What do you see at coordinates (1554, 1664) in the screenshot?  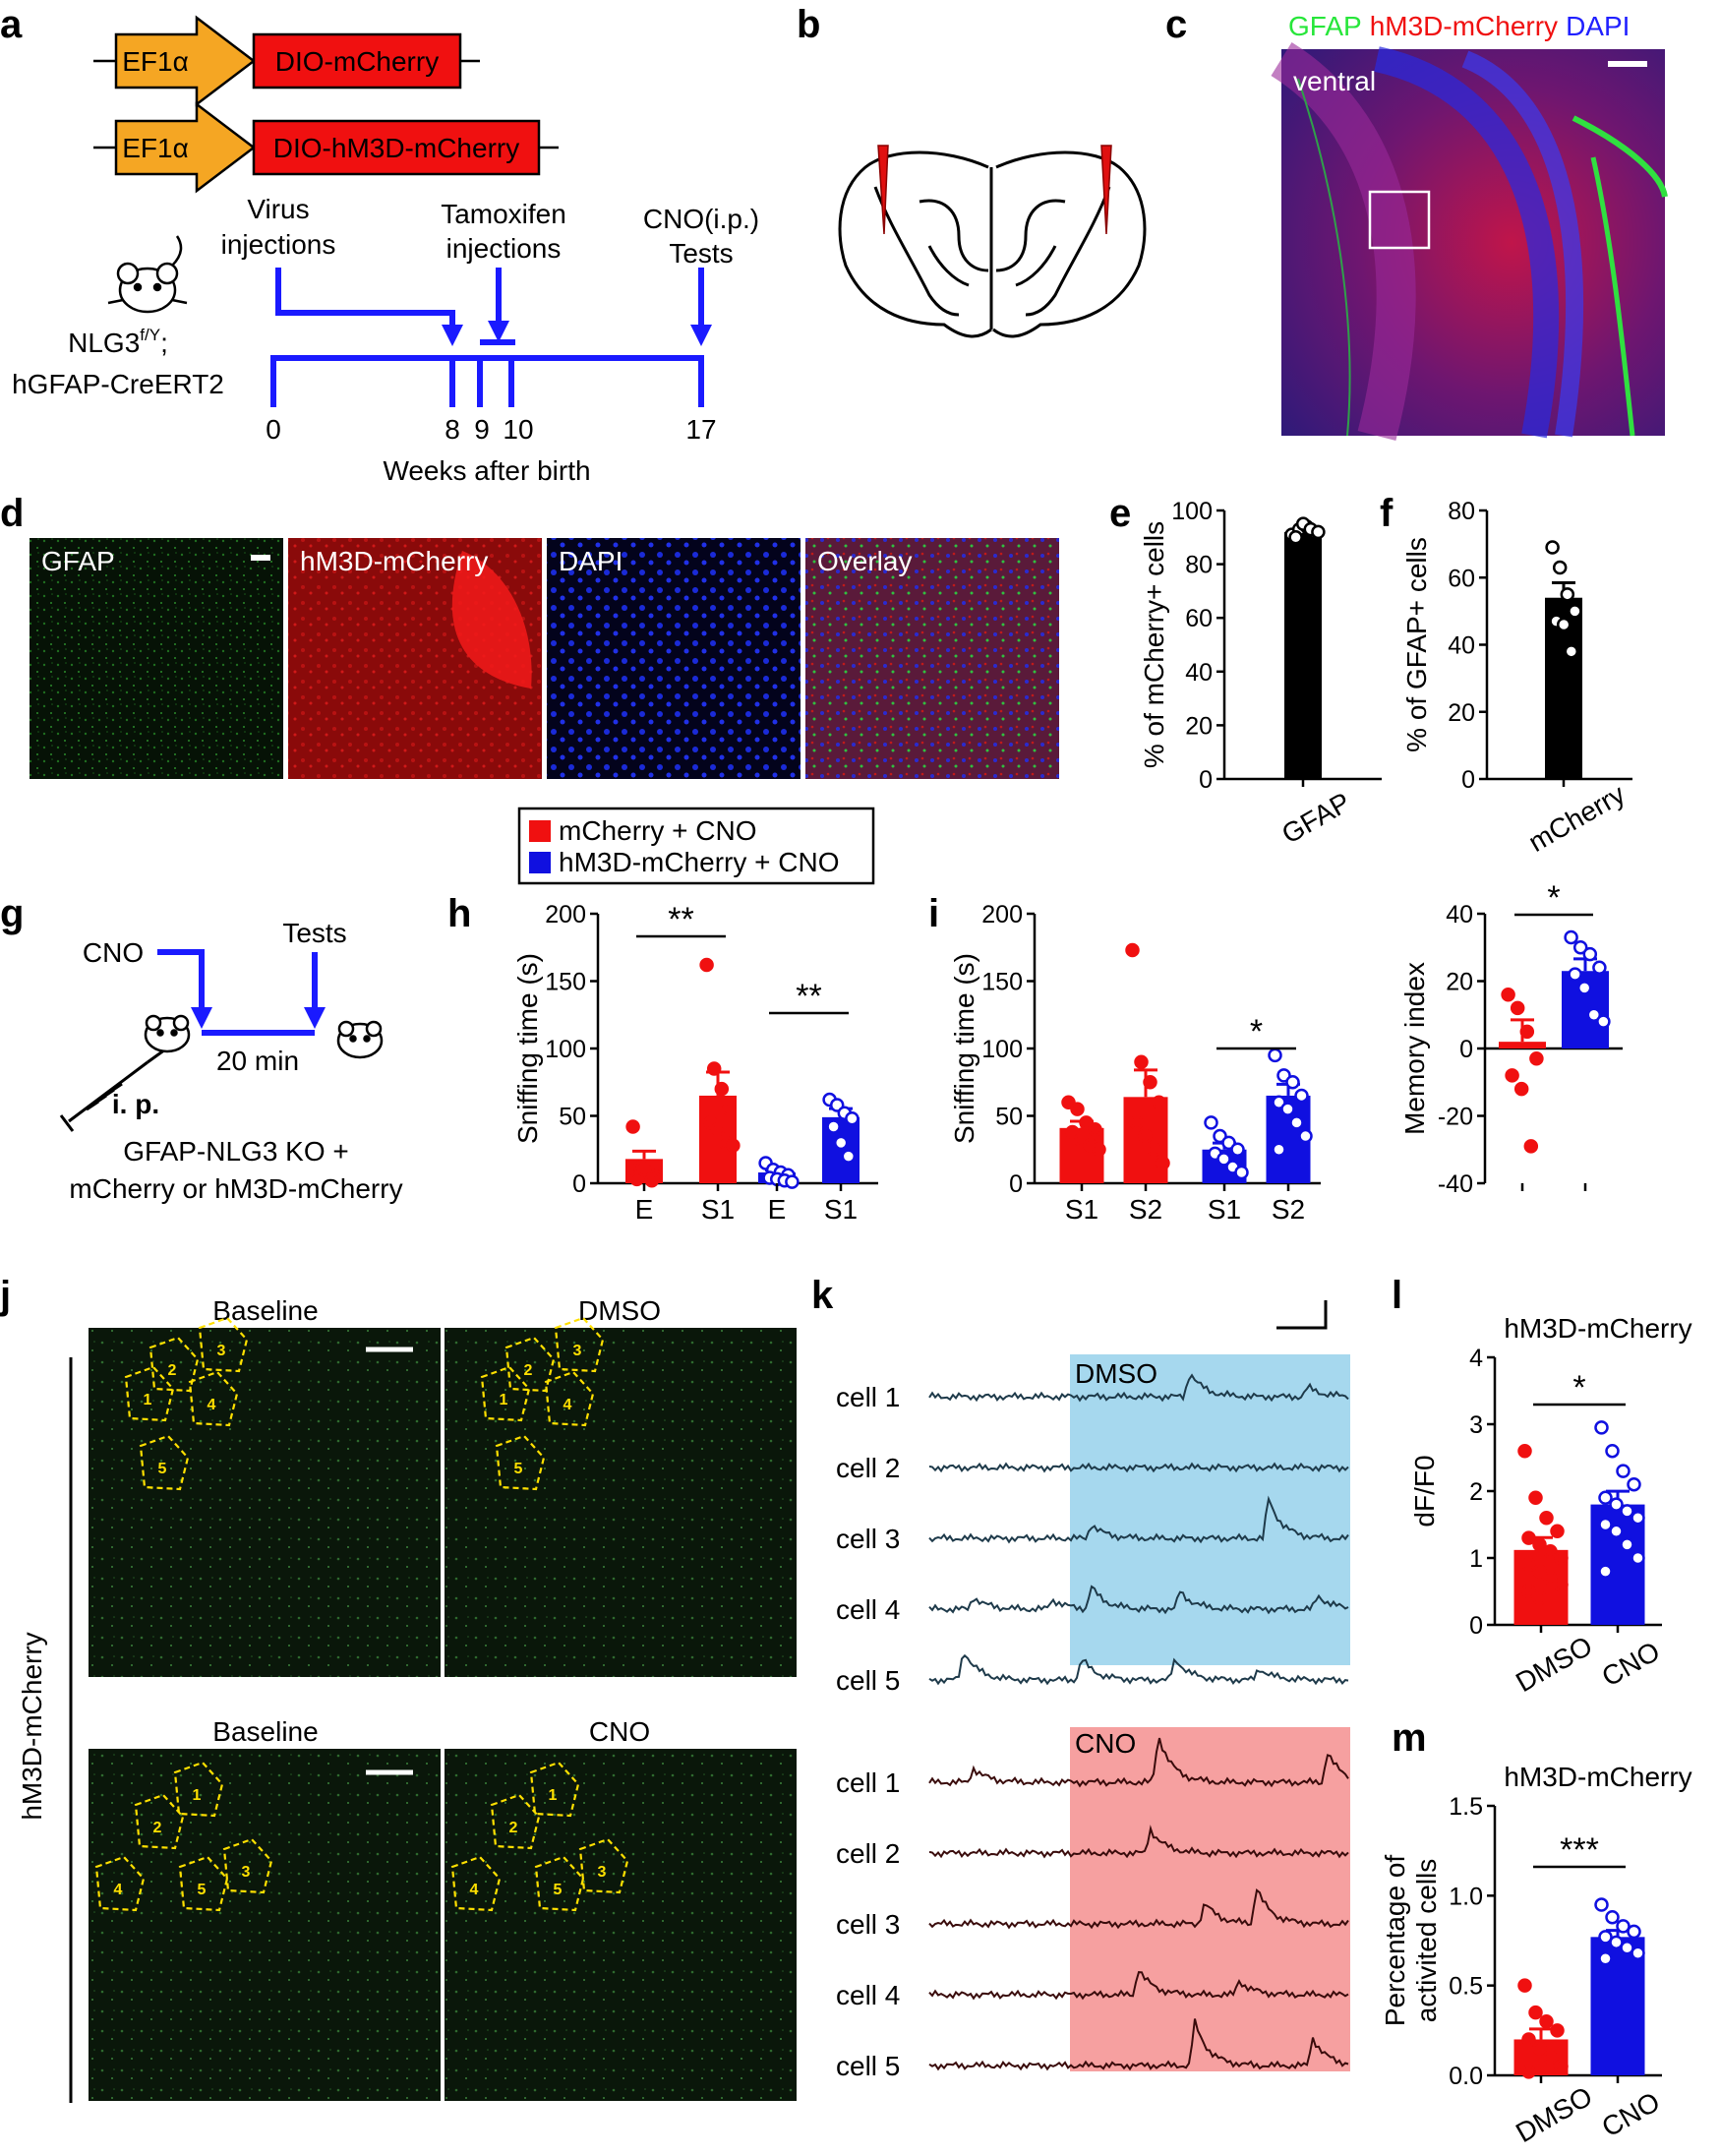 I see `x-tick-label: DMSO` at bounding box center [1554, 1664].